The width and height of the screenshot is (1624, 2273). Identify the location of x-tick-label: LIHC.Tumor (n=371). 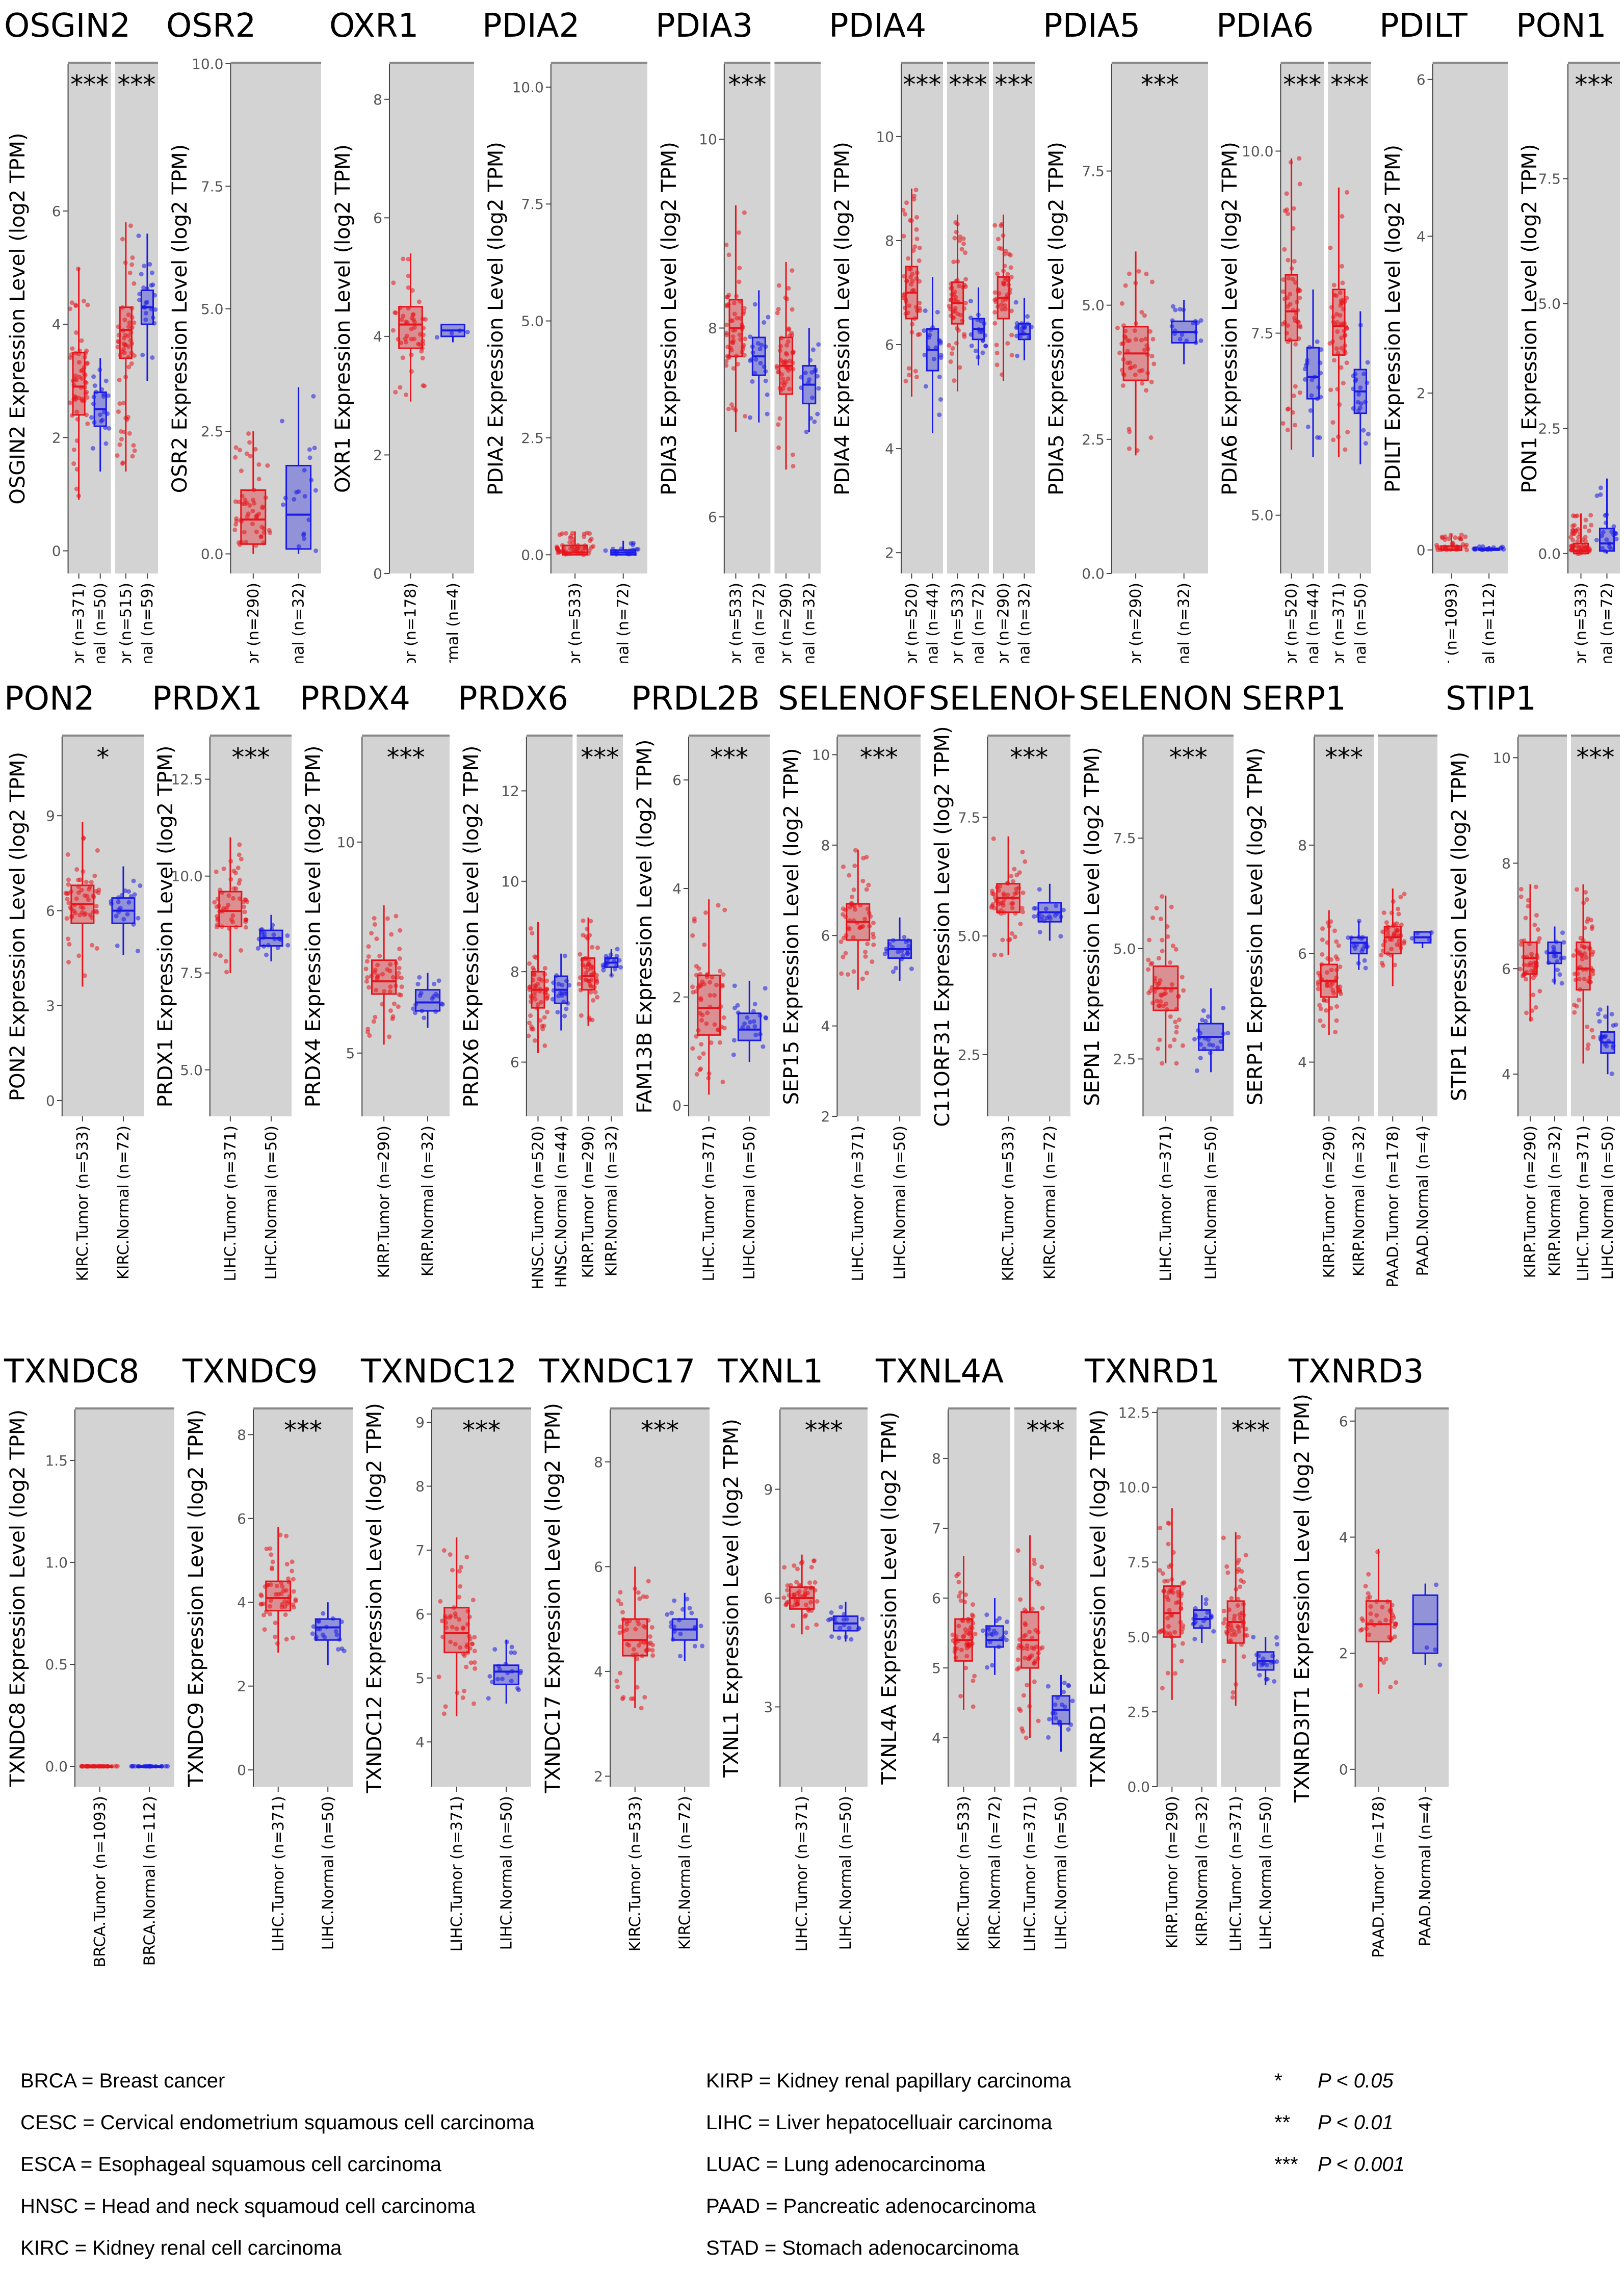
(1583, 1204).